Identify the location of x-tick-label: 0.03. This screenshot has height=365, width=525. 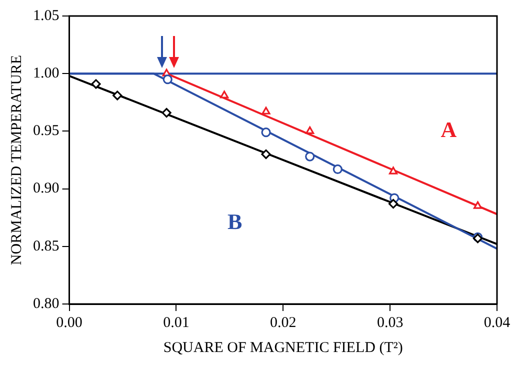
(390, 322).